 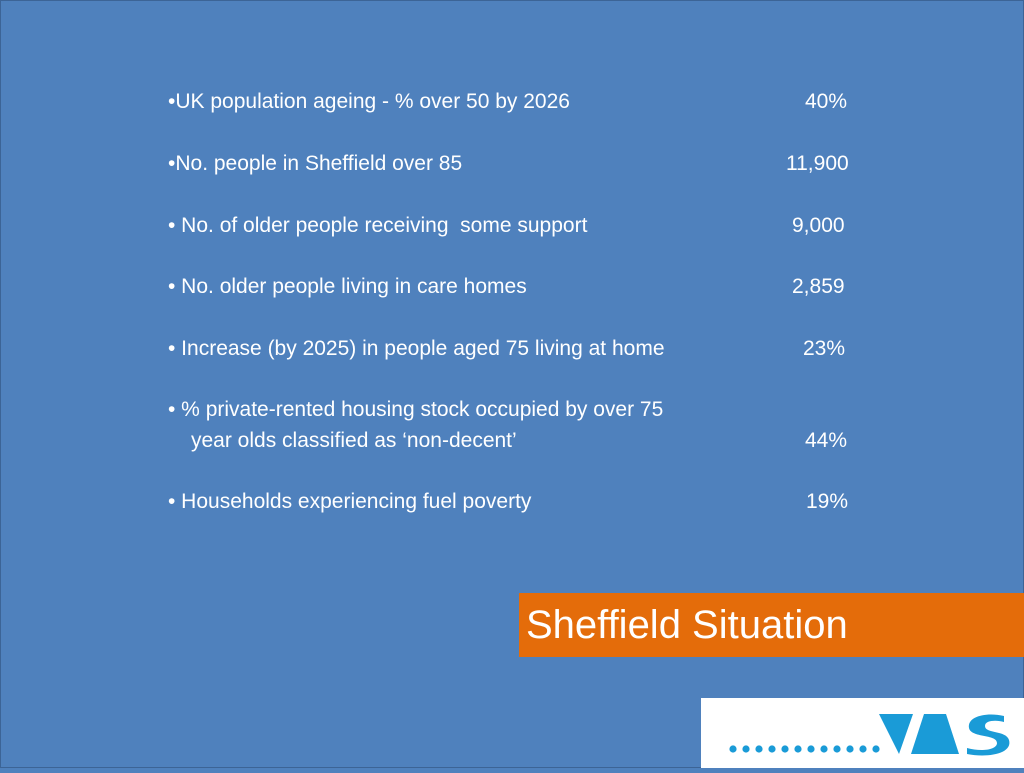 I want to click on title-bar: Sheffield Situation, so click(x=771, y=625).